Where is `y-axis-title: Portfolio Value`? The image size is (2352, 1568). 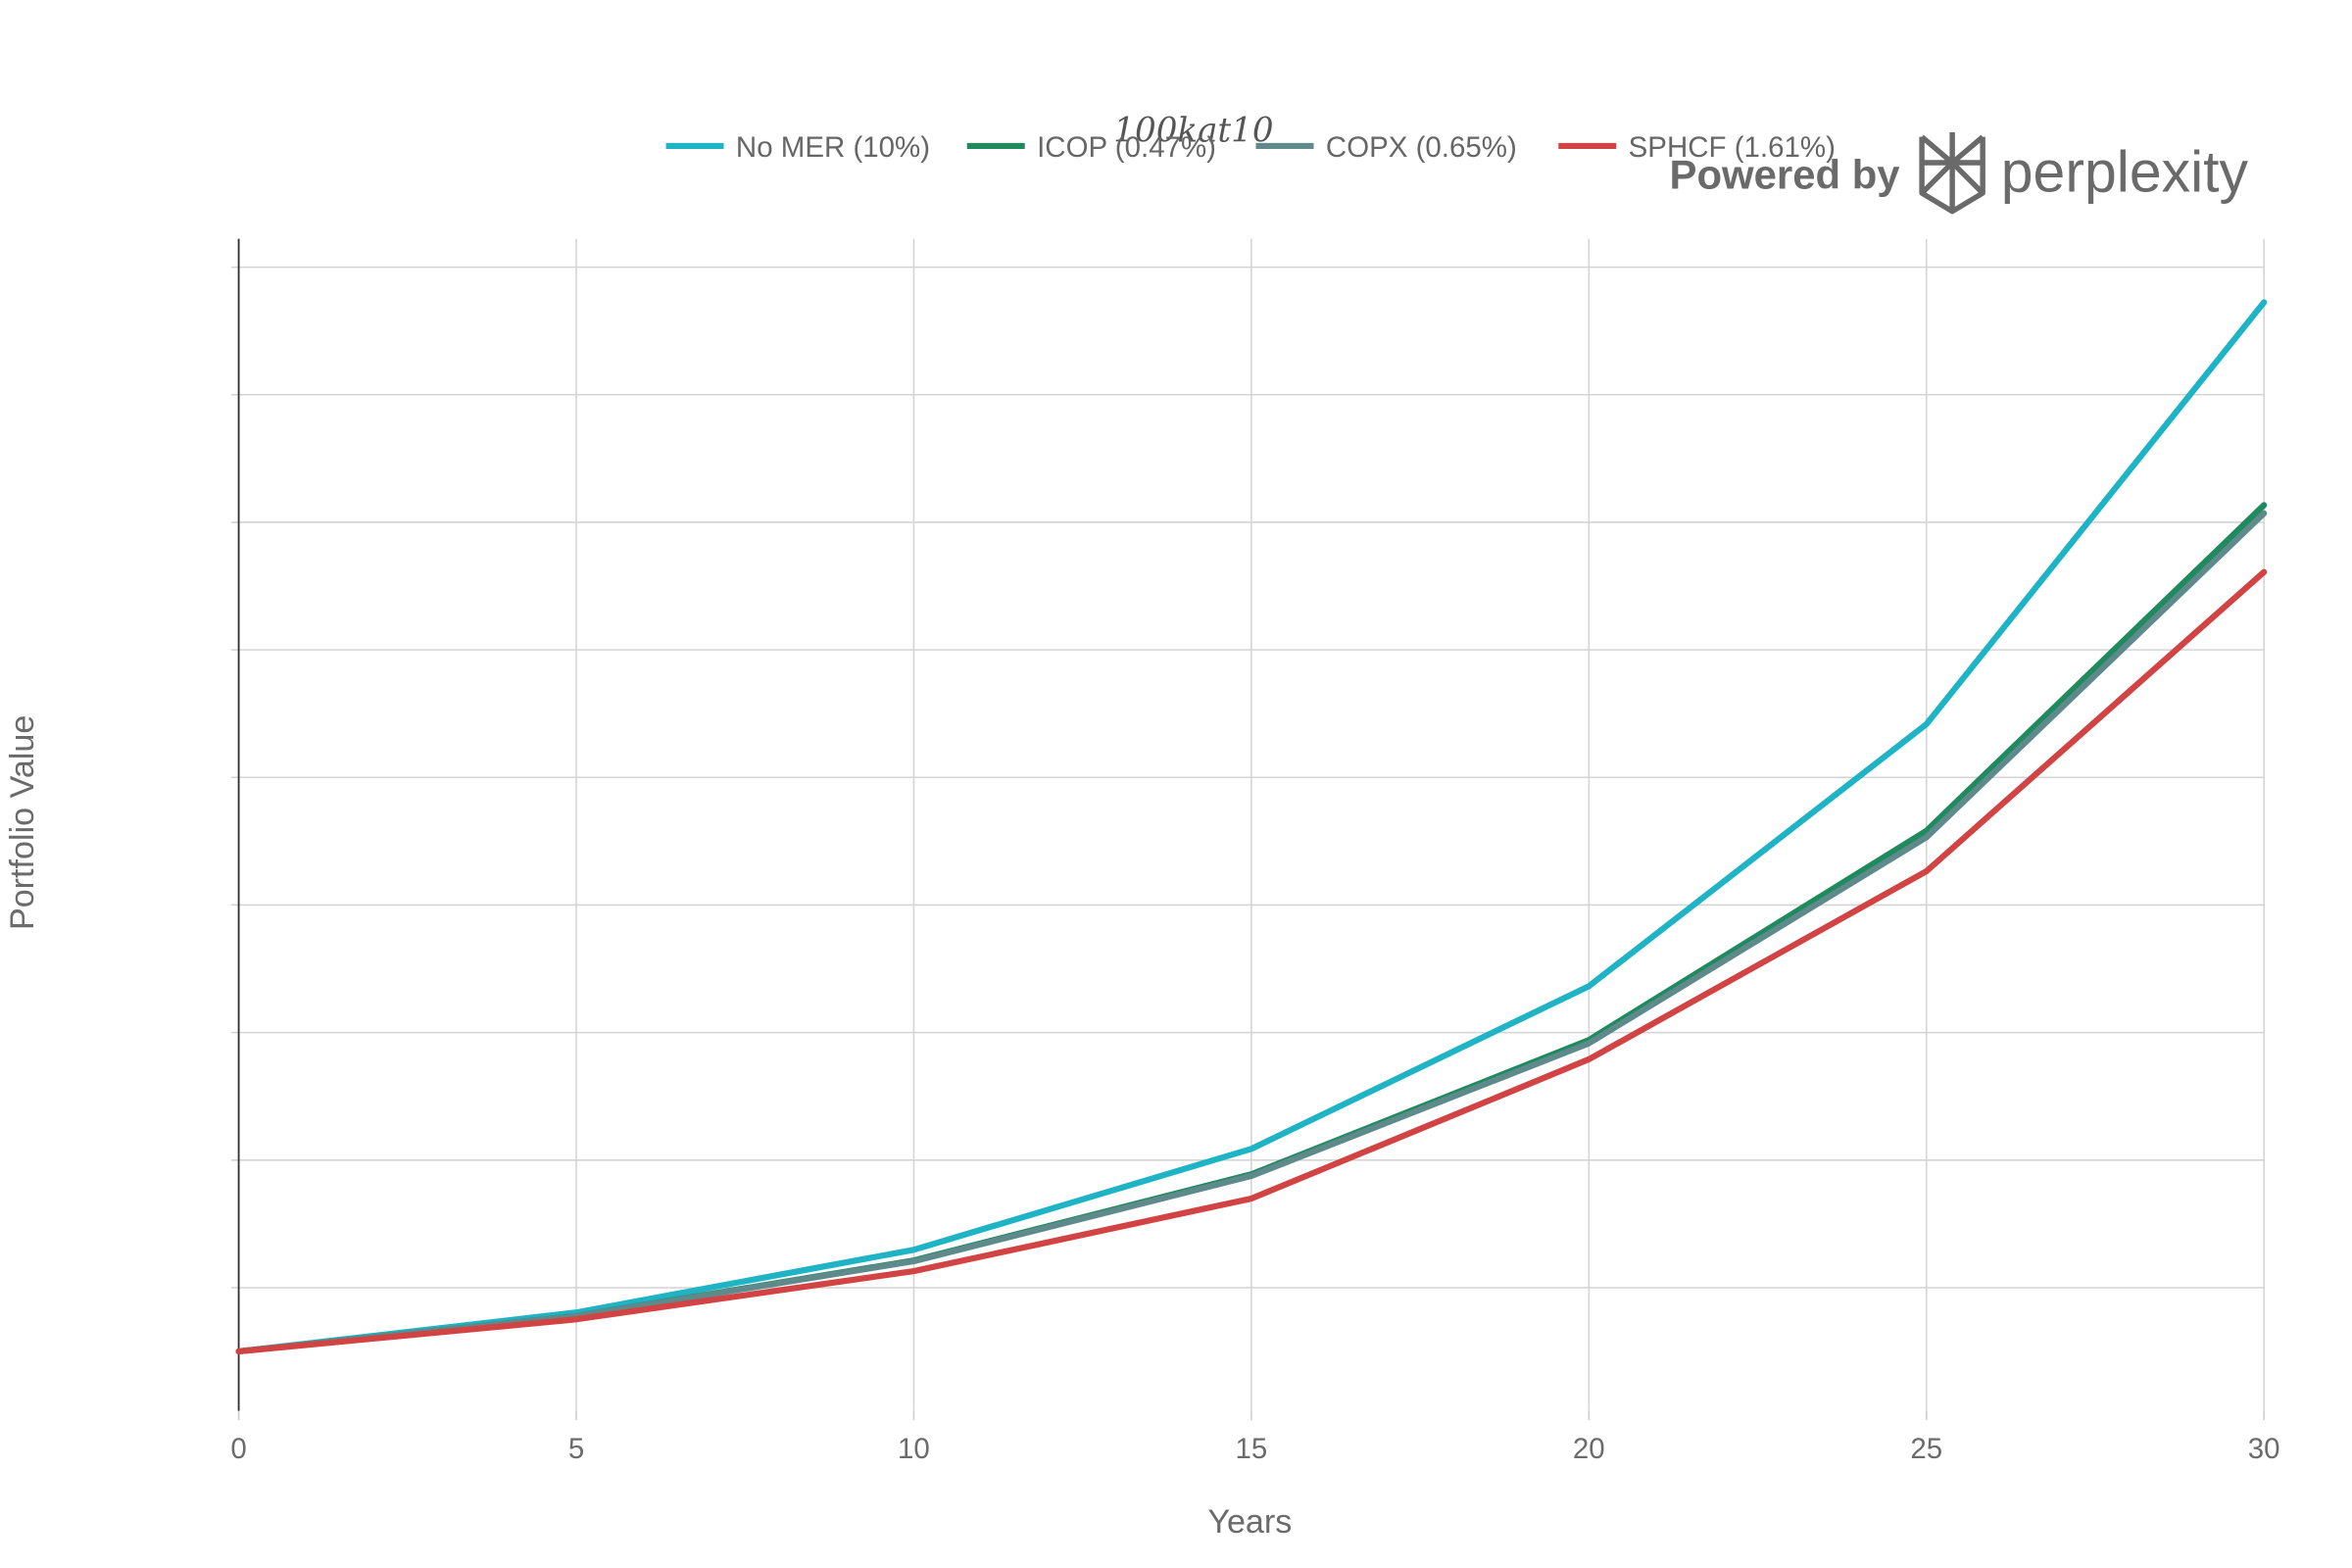
y-axis-title: Portfolio Value is located at coordinates (22, 822).